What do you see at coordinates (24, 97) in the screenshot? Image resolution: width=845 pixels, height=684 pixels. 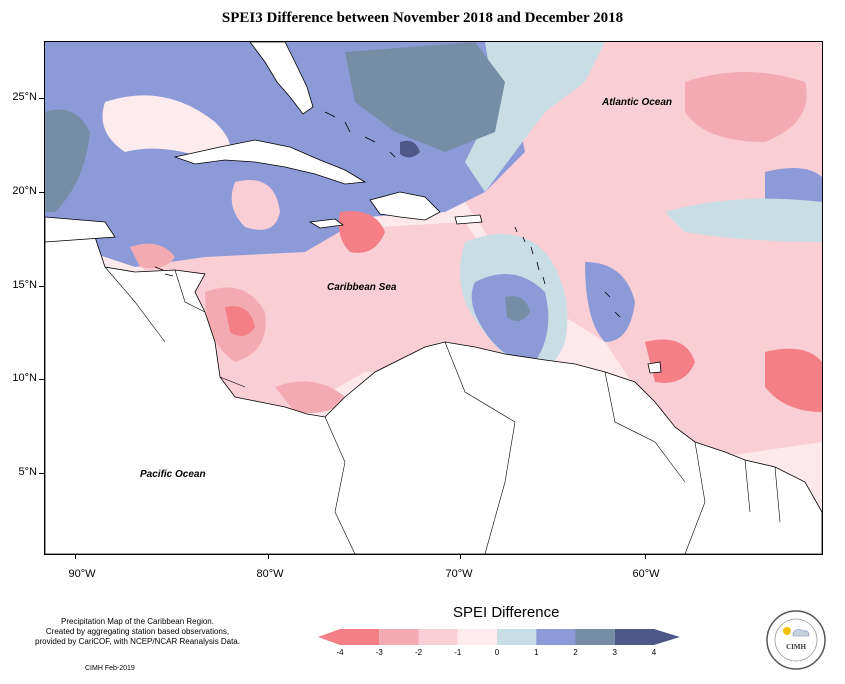 I see `lat-label-25: 25°N` at bounding box center [24, 97].